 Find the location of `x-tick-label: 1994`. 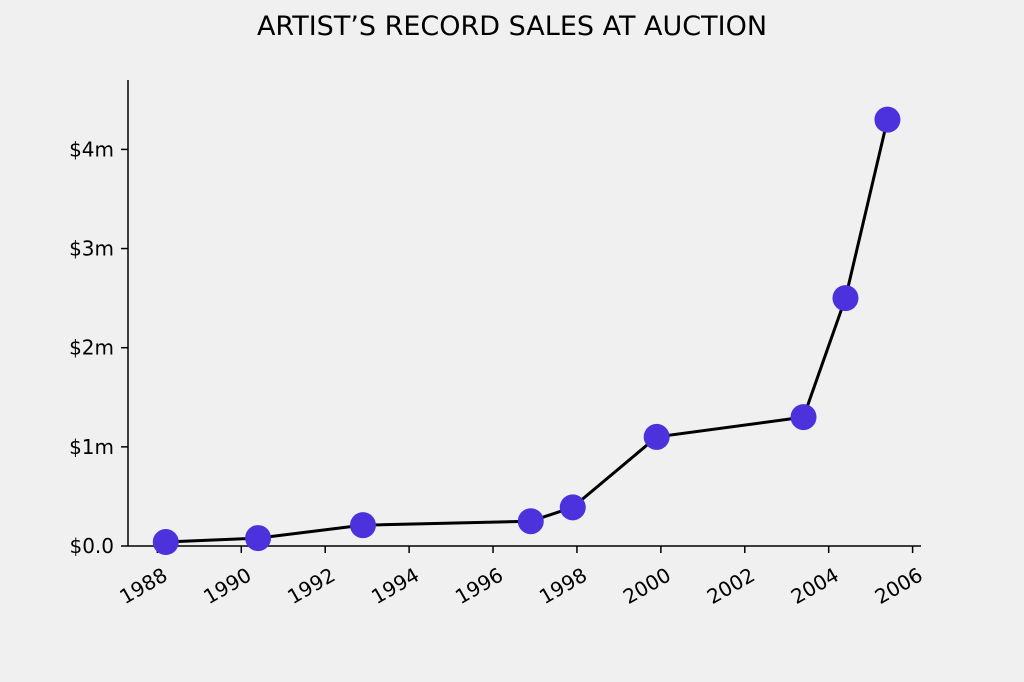

x-tick-label: 1994 is located at coordinates (395, 586).